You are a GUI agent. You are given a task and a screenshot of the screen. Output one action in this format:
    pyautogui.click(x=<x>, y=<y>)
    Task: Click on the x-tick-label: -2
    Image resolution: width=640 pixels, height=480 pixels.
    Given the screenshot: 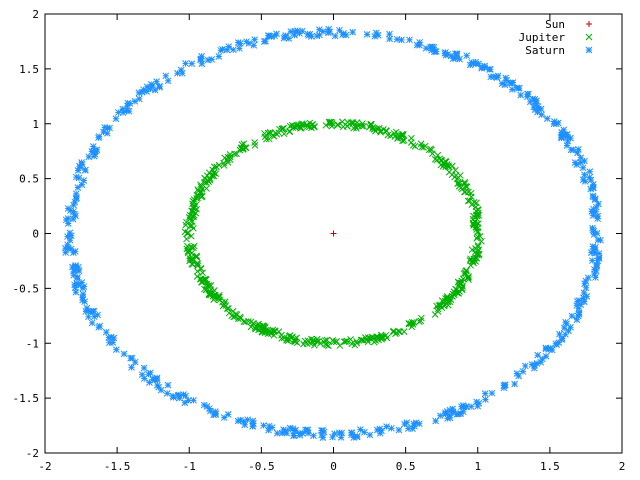 What is the action you would take?
    pyautogui.click(x=44, y=466)
    